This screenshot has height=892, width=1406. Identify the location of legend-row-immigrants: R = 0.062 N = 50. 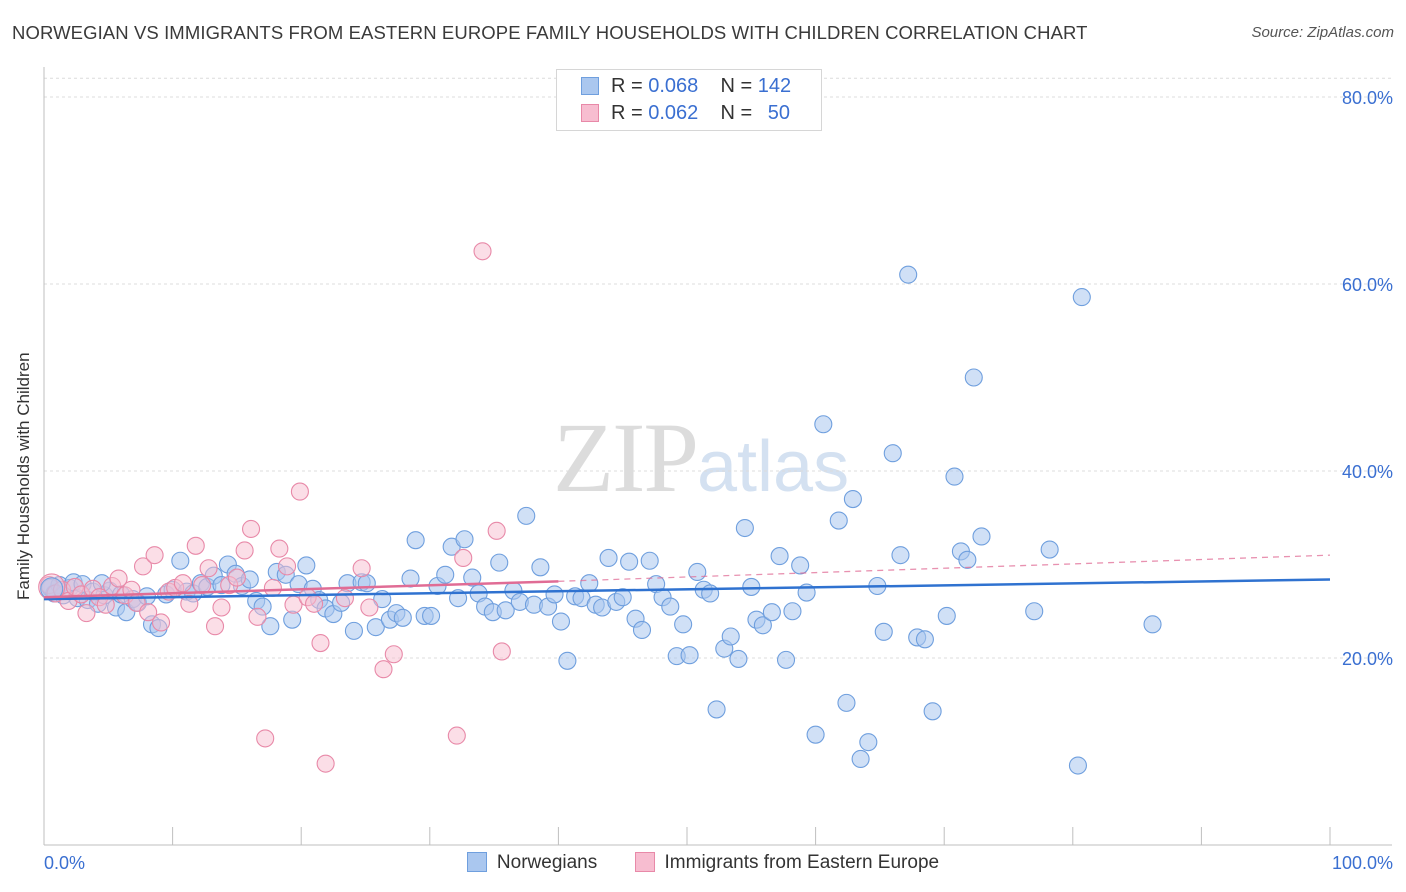
(685, 114).